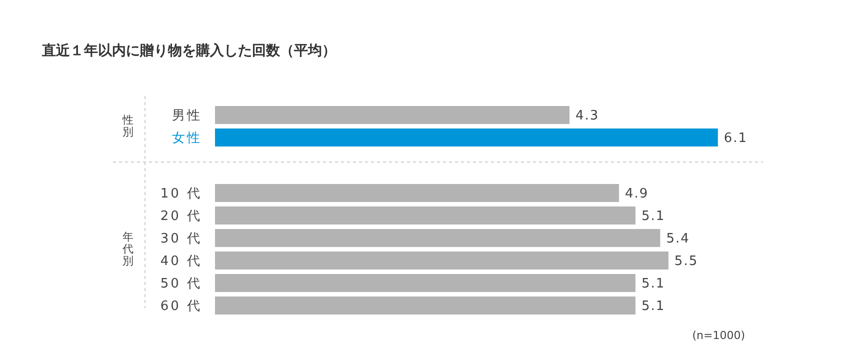  What do you see at coordinates (678, 239) in the screenshot?
I see `data-label: 5.4` at bounding box center [678, 239].